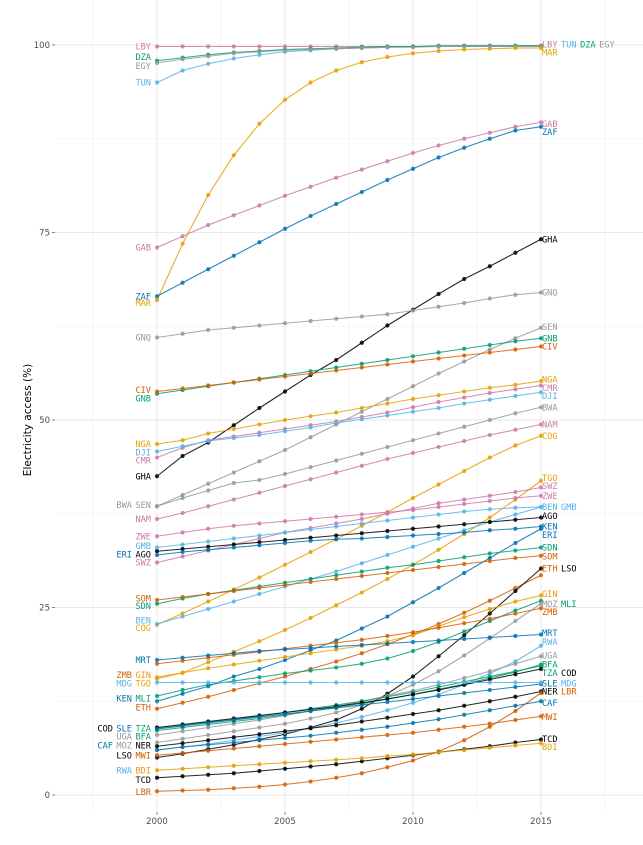 This screenshot has height=845, width=643. What do you see at coordinates (550, 426) in the screenshot?
I see `end-label: NAM` at bounding box center [550, 426].